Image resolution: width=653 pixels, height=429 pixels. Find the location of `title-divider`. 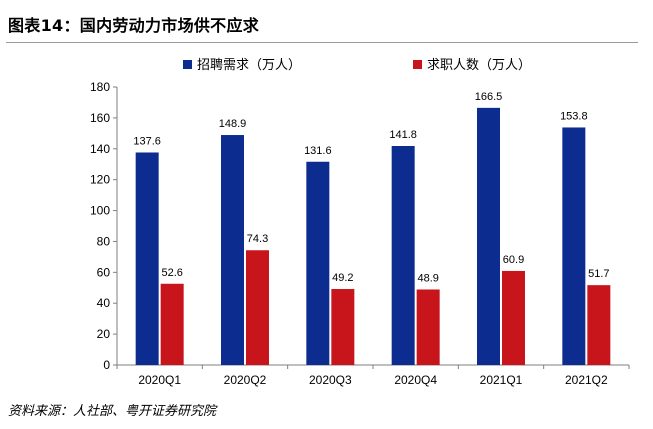

title-divider is located at coordinates (322, 42).